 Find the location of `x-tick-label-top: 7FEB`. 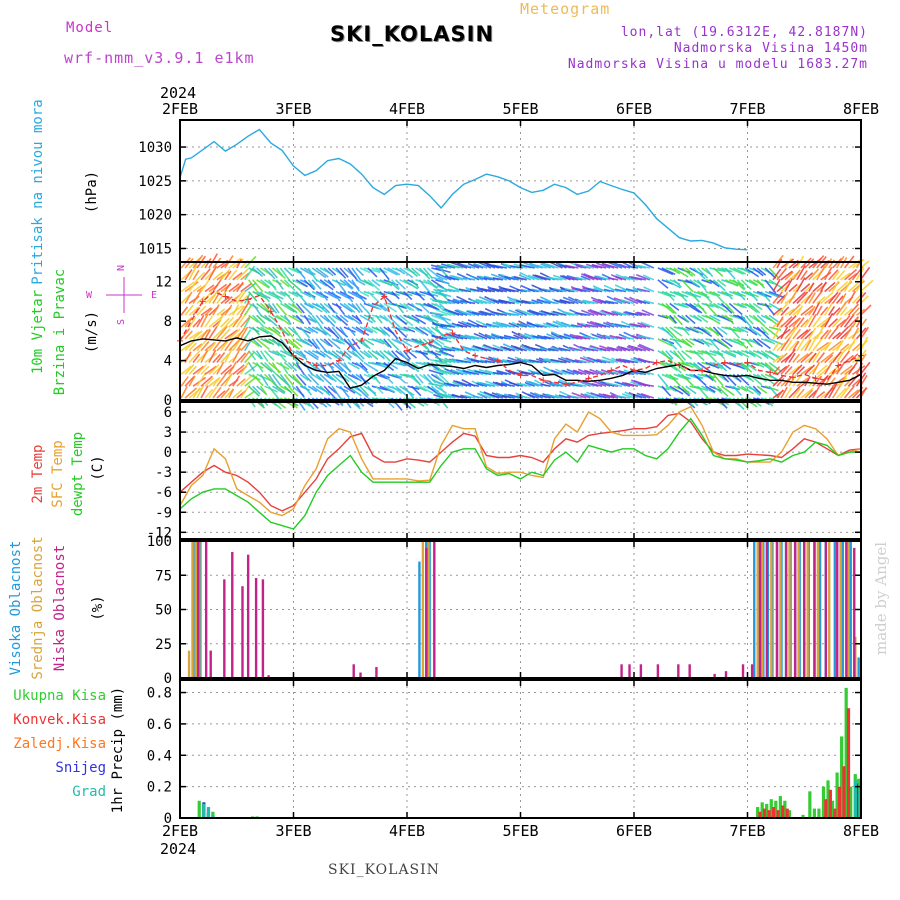

x-tick-label-top: 7FEB is located at coordinates (747, 109).